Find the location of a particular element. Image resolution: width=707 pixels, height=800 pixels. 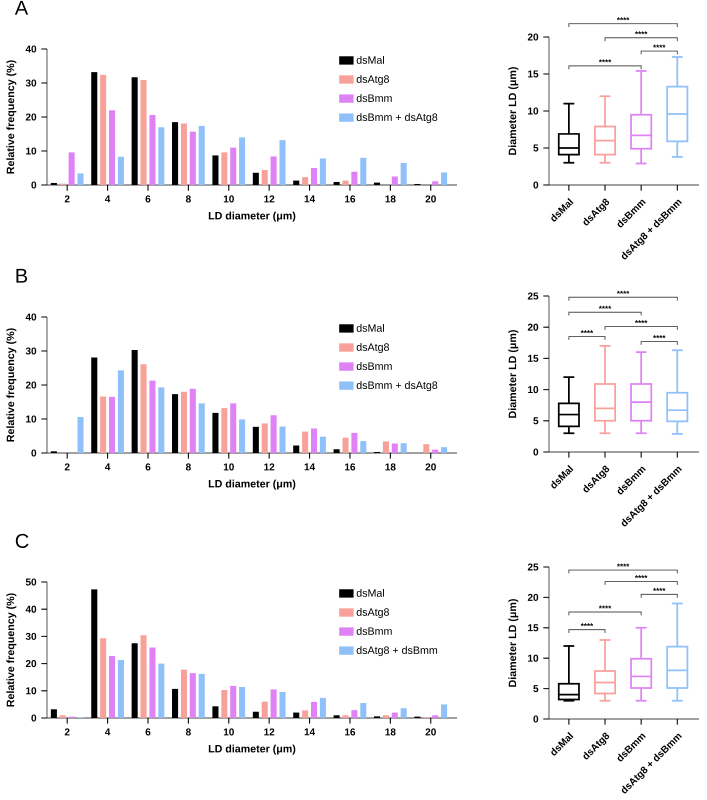

x-tick-label: 6 is located at coordinates (148, 198).